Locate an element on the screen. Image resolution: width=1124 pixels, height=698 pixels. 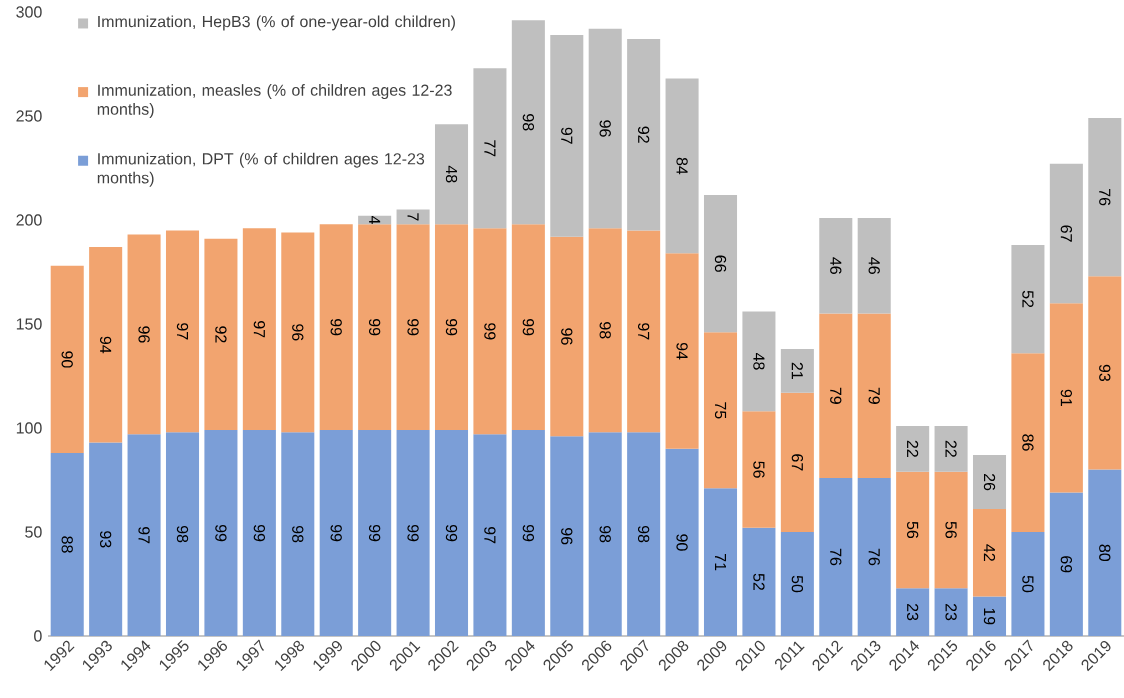
data-label: 86 is located at coordinates (1028, 442).